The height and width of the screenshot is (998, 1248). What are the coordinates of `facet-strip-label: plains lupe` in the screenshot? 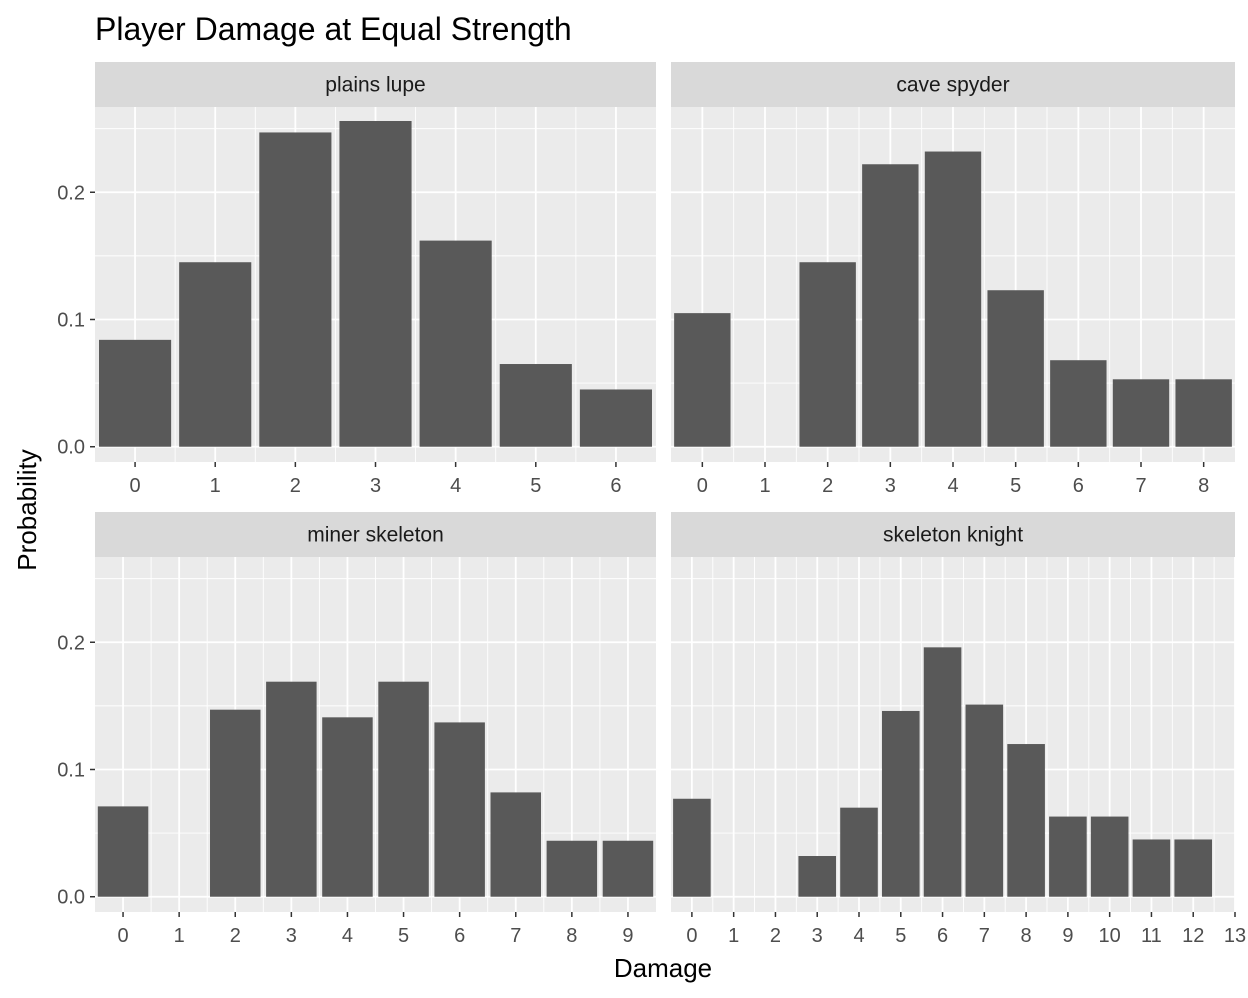 It's located at (375, 85).